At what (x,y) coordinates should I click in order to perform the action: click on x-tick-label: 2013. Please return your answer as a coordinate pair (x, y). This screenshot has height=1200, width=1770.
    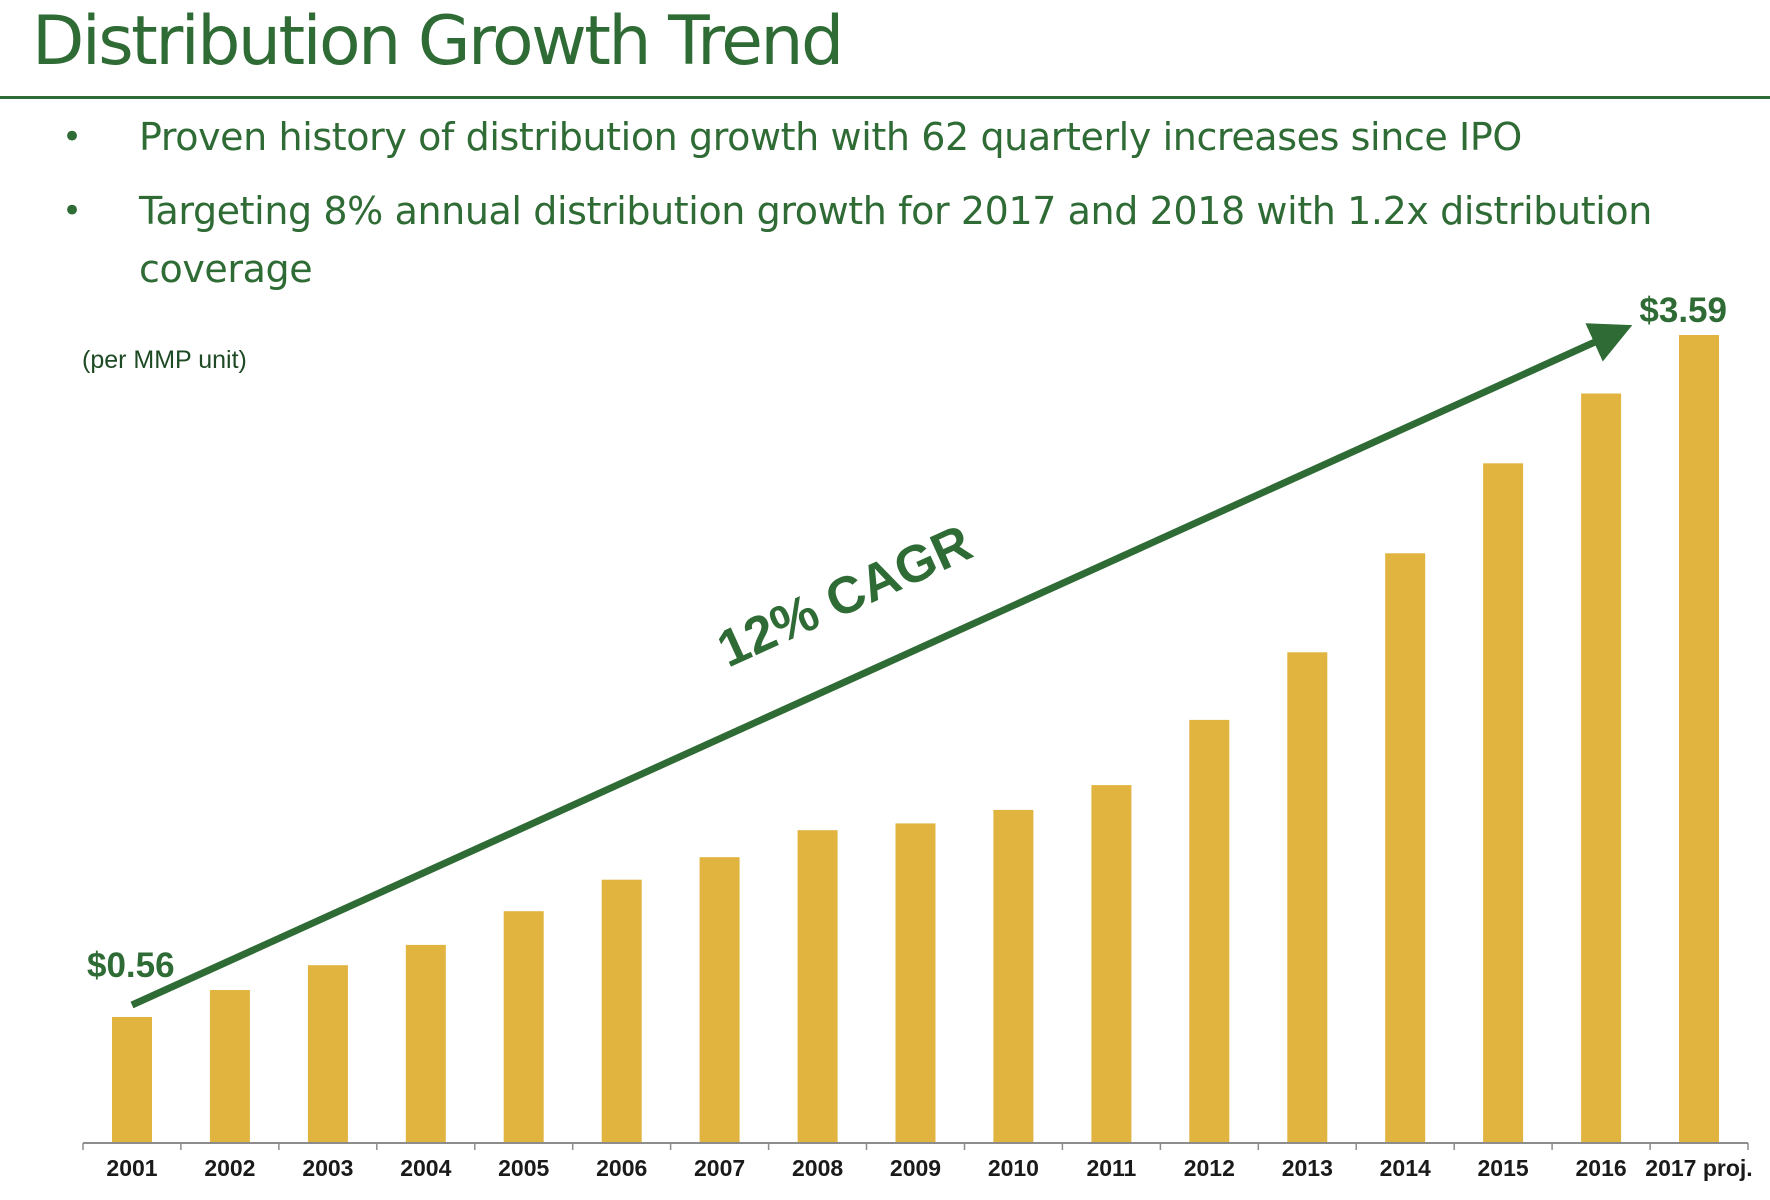
    Looking at the image, I should click on (1307, 1168).